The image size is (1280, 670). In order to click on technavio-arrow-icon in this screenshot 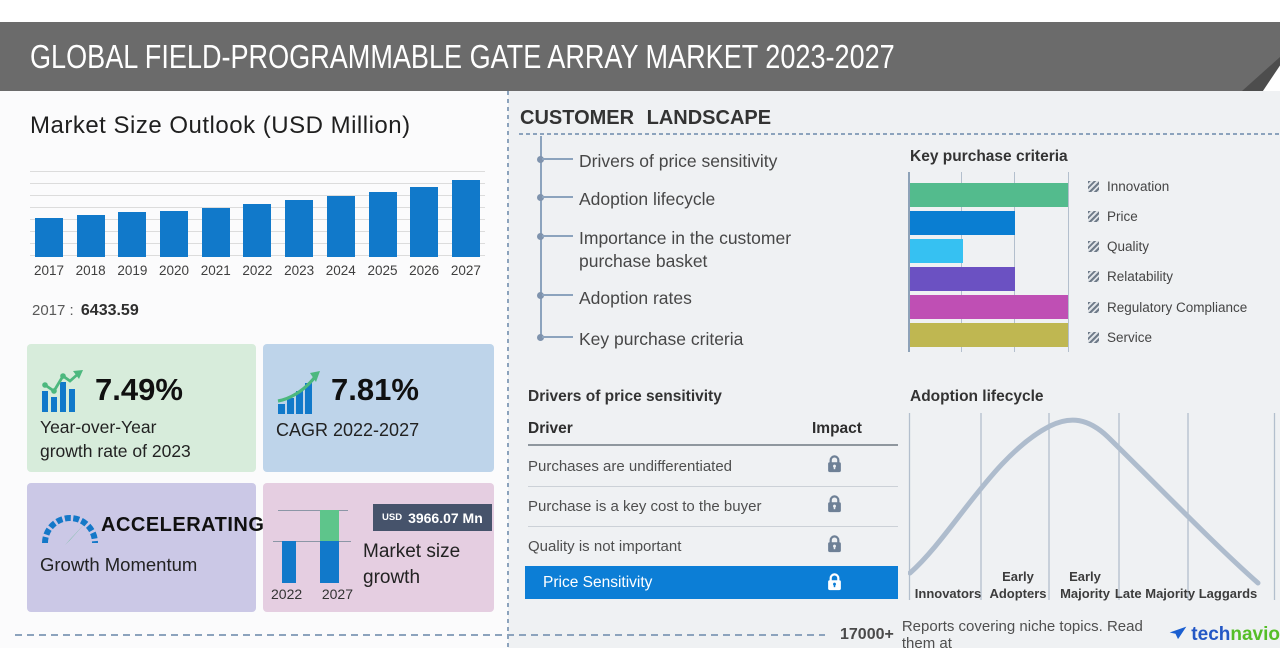, I will do `click(1178, 633)`.